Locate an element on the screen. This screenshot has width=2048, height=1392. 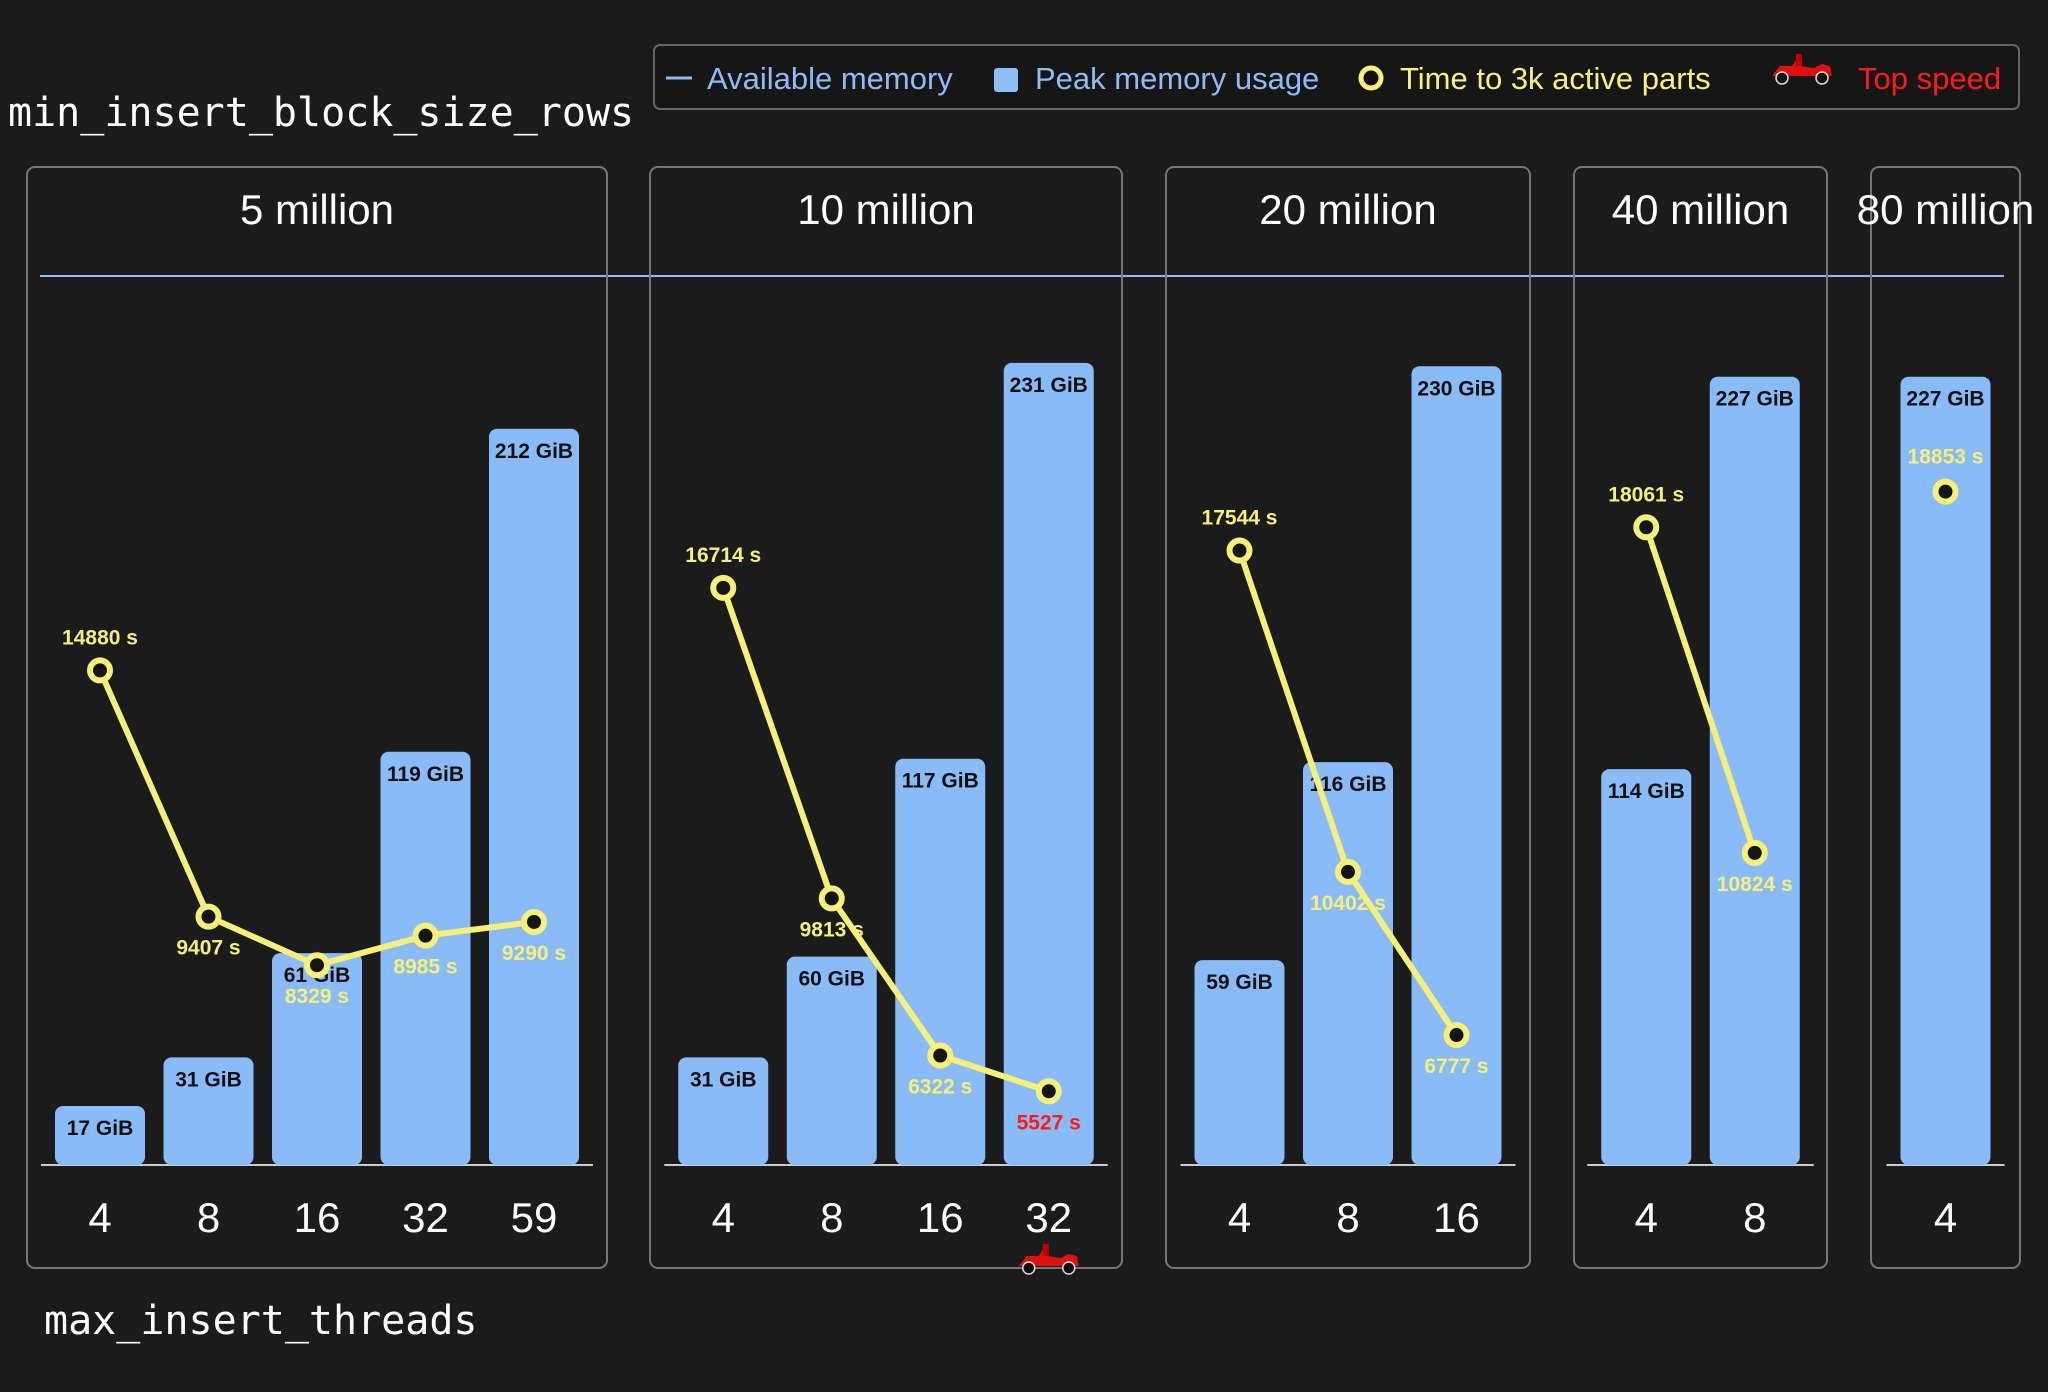
memory-label: 116 GiB is located at coordinates (1347, 784).